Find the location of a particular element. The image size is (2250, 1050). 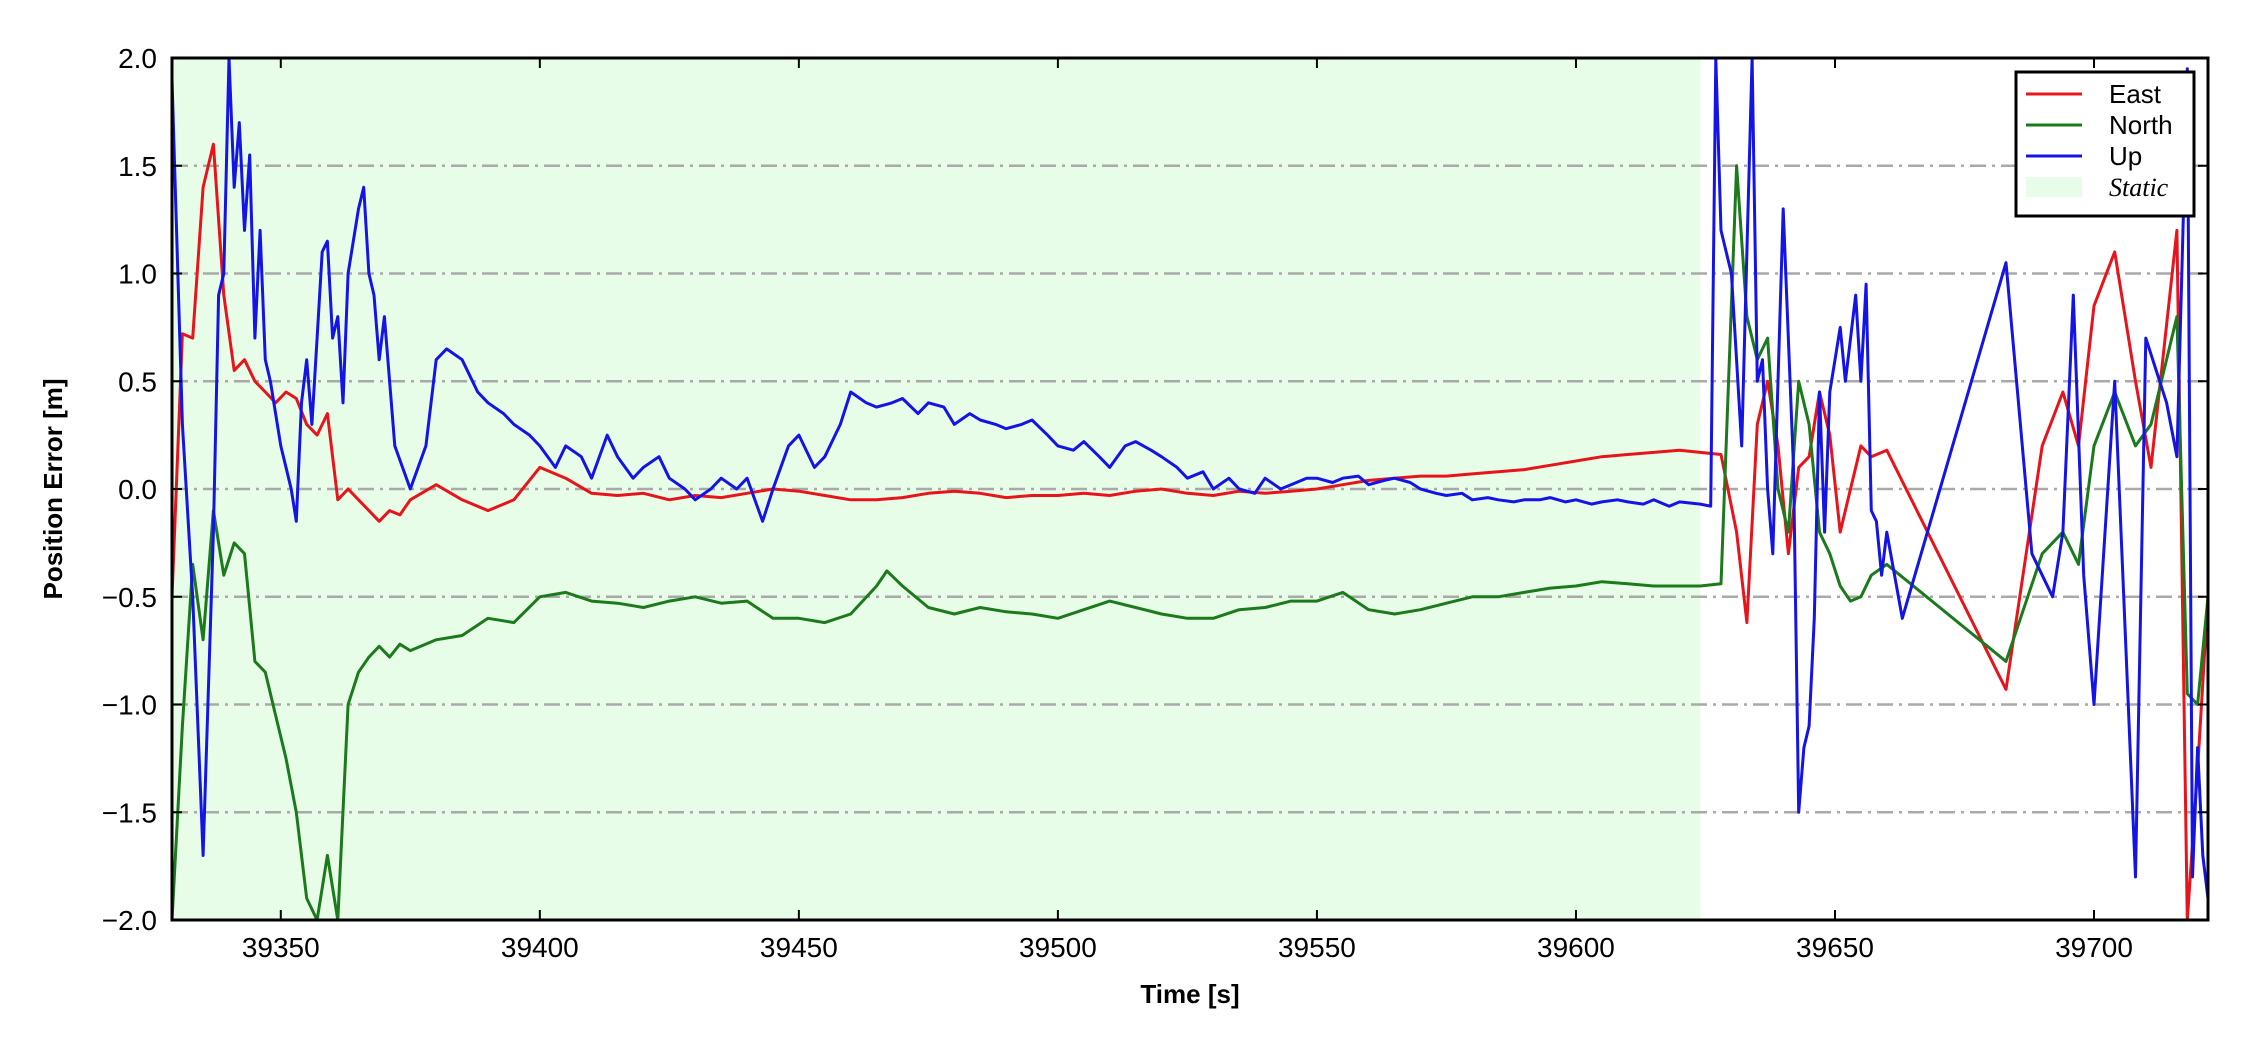

x-tick-label: 39650 is located at coordinates (1835, 947).